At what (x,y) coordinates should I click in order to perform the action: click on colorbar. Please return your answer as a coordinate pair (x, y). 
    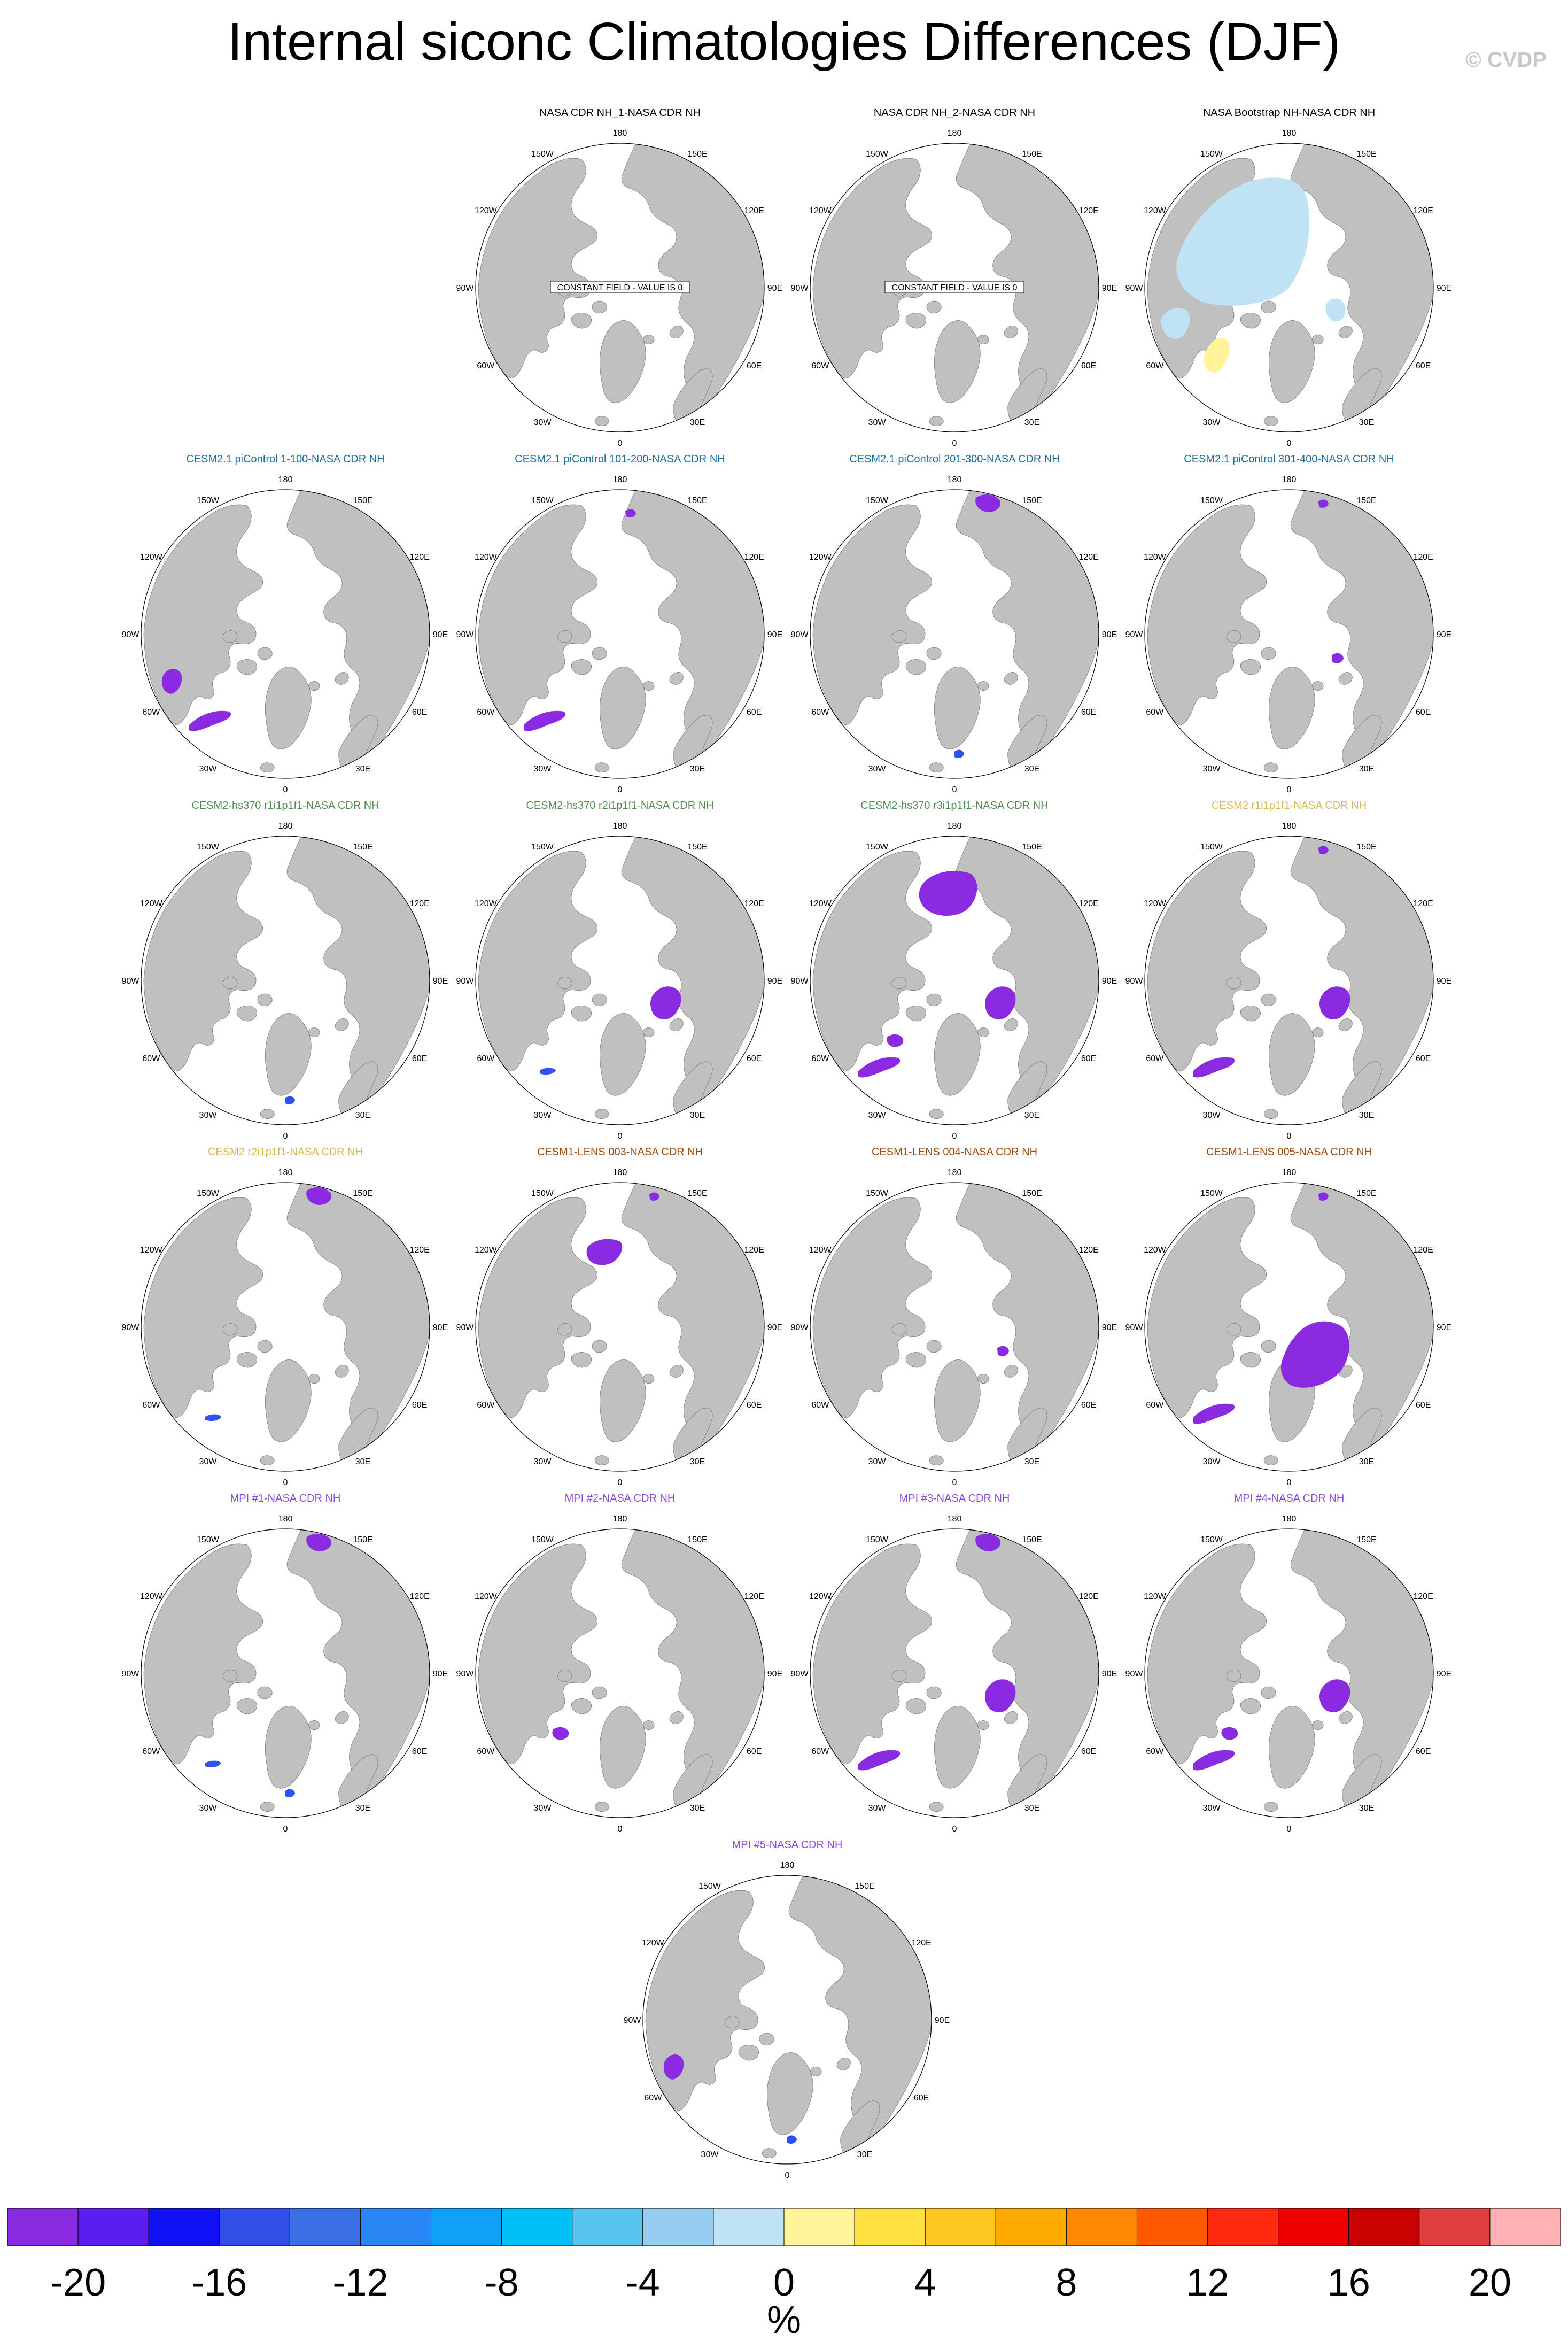
    Looking at the image, I should click on (784, 2227).